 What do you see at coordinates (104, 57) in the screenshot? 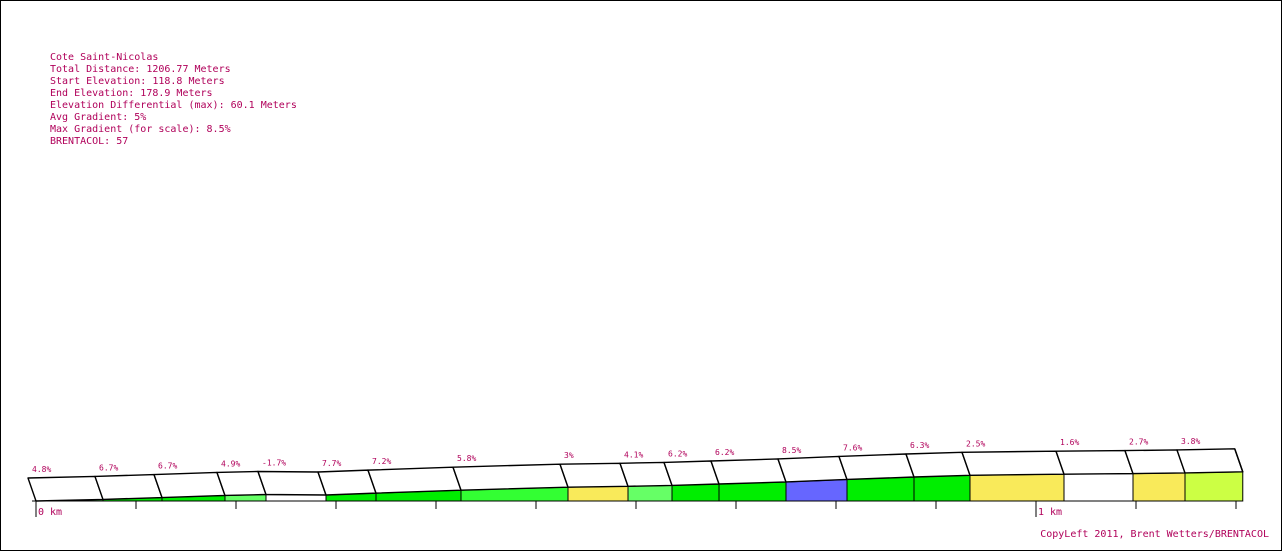
I see `climb-title: Cote Saint-Nicolas` at bounding box center [104, 57].